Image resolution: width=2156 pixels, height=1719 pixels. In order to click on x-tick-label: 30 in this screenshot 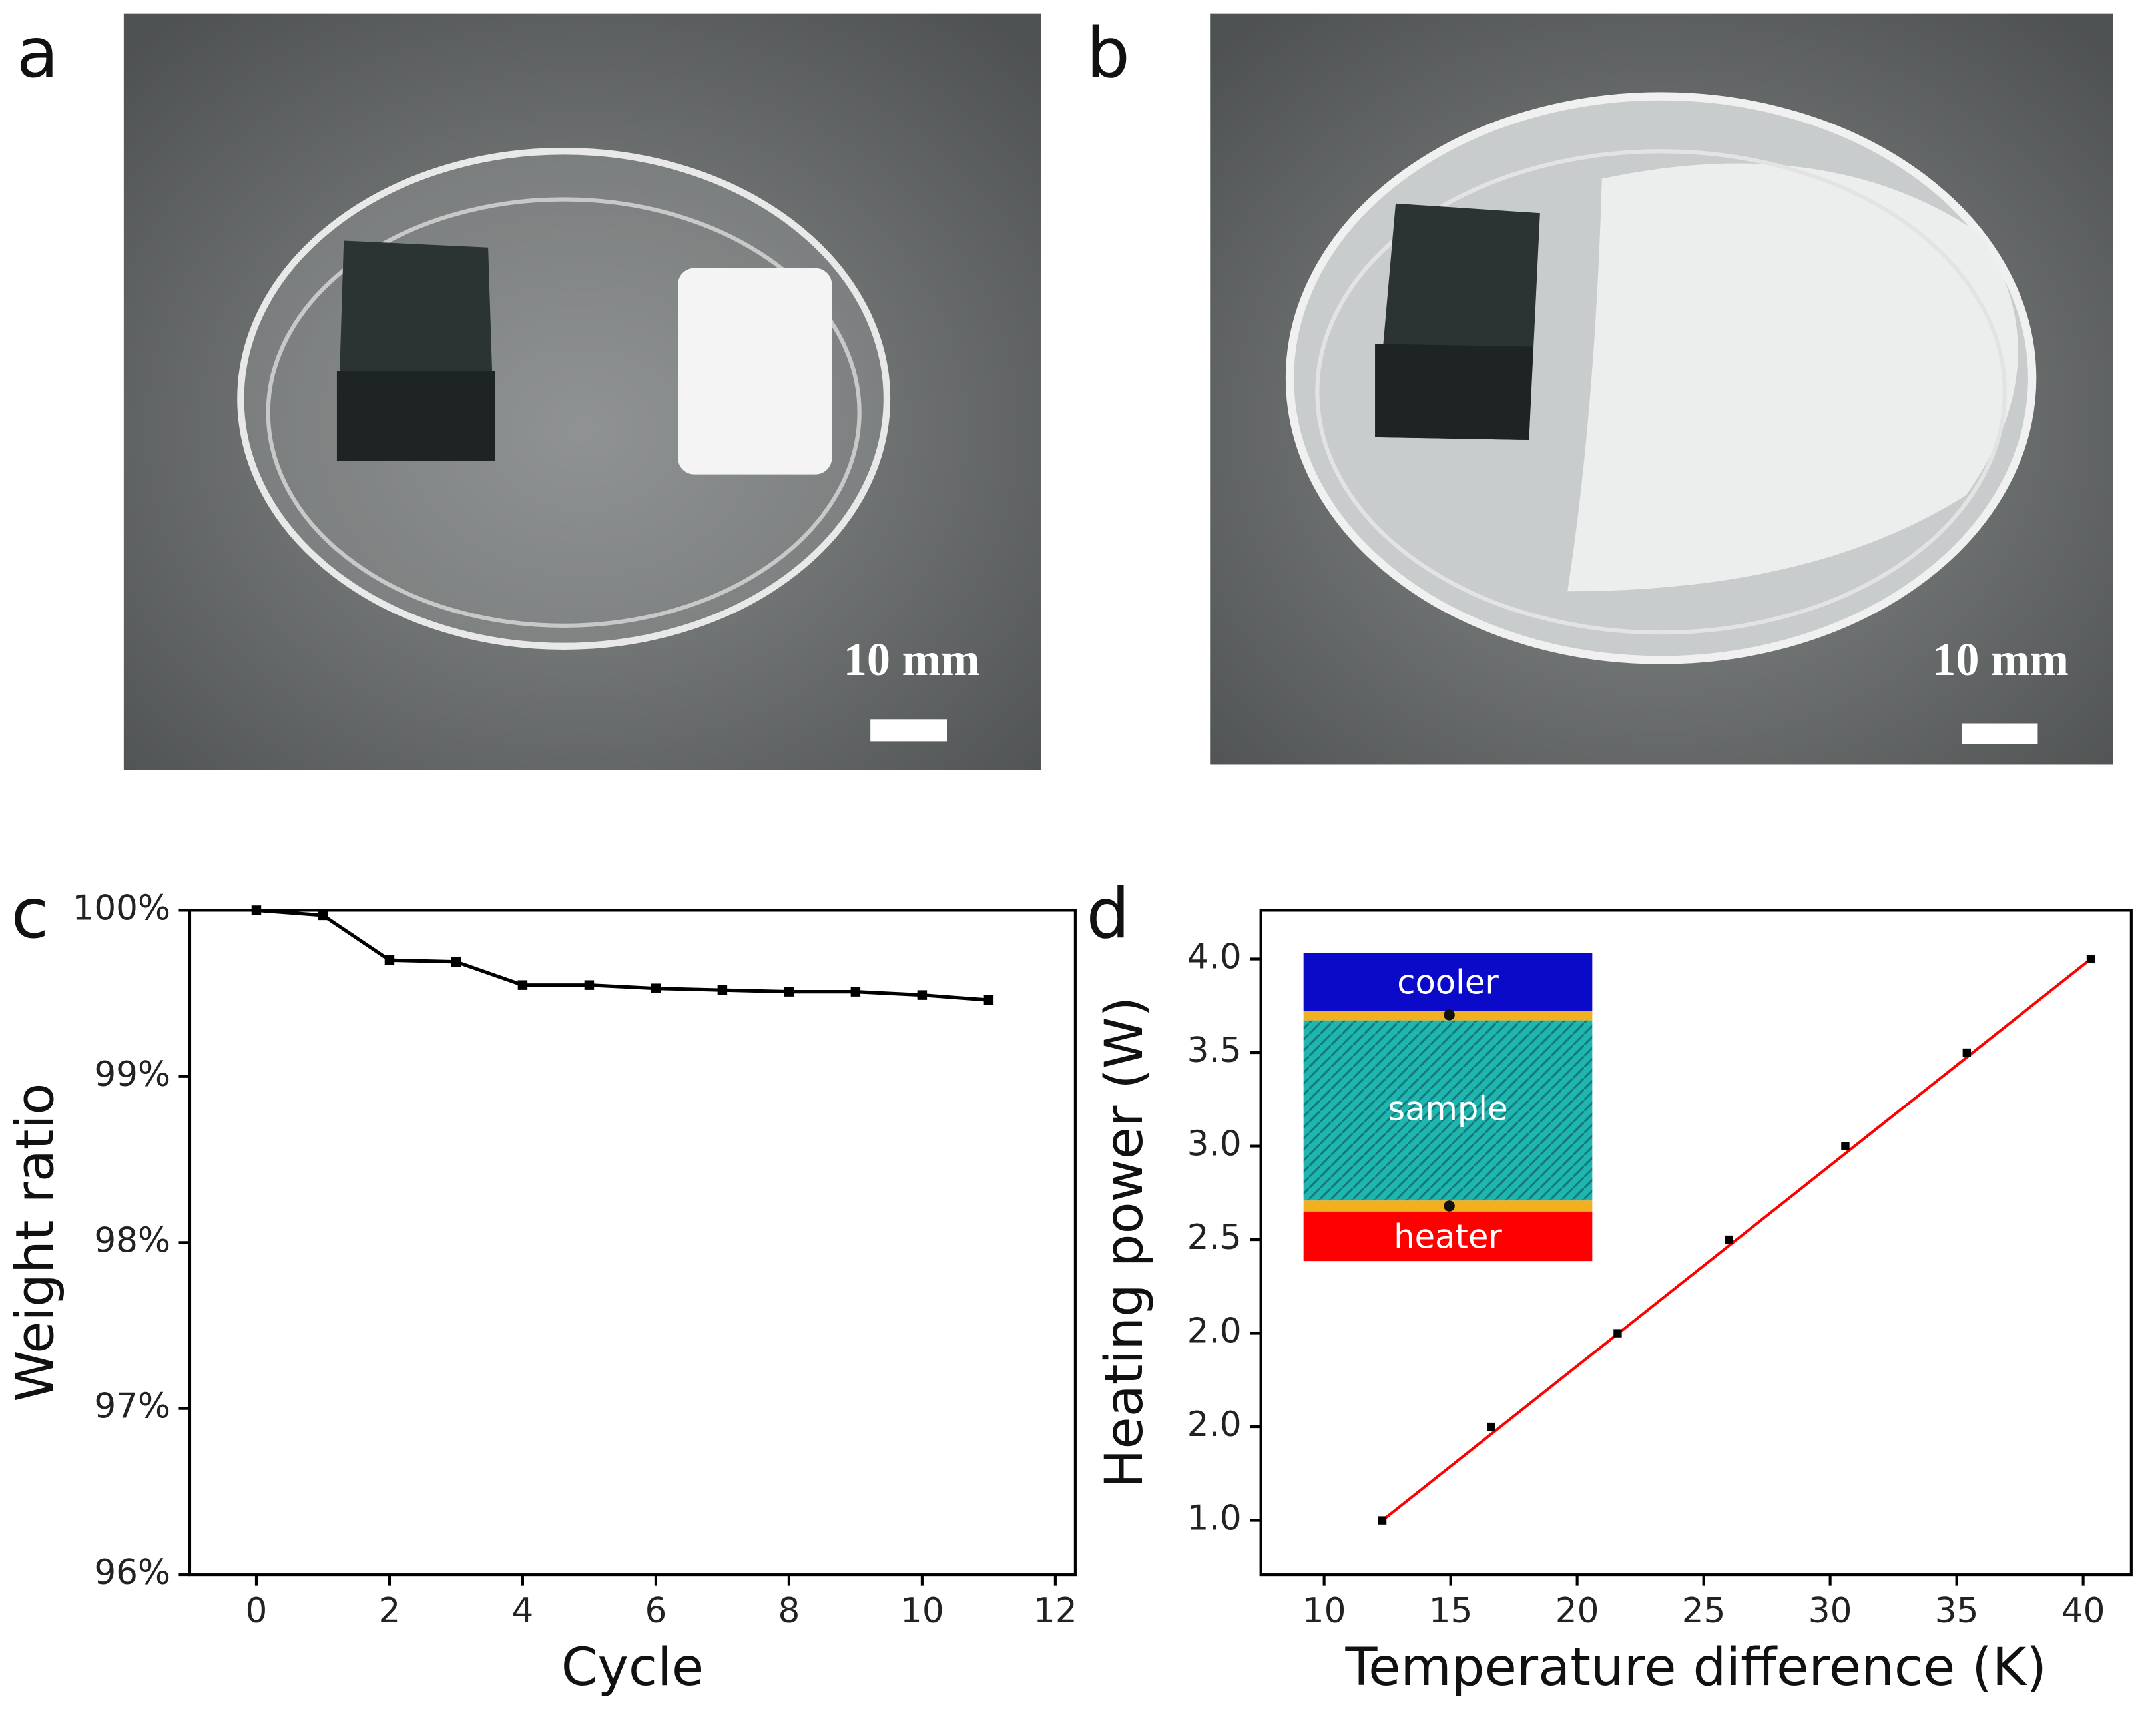, I will do `click(1830, 1611)`.